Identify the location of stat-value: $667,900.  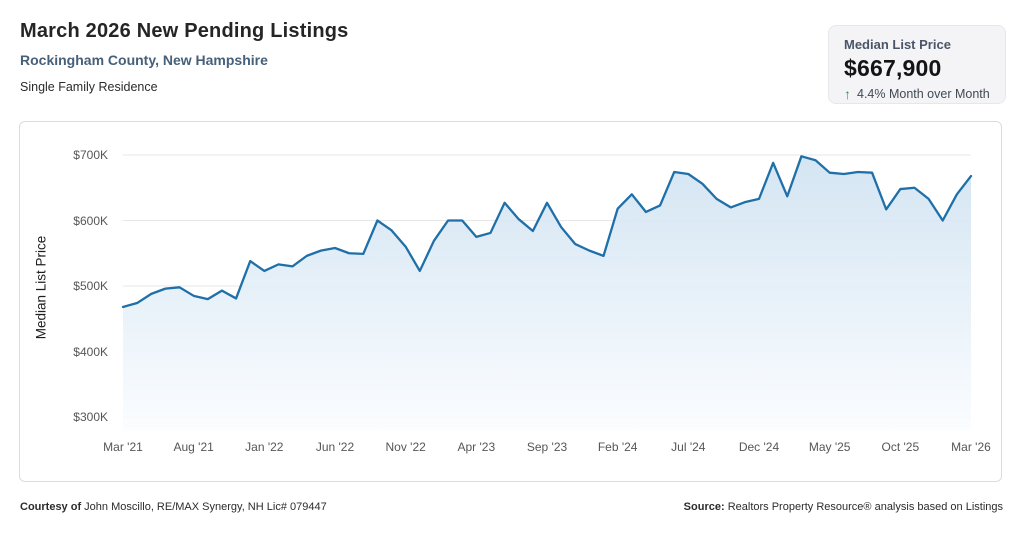
(893, 68).